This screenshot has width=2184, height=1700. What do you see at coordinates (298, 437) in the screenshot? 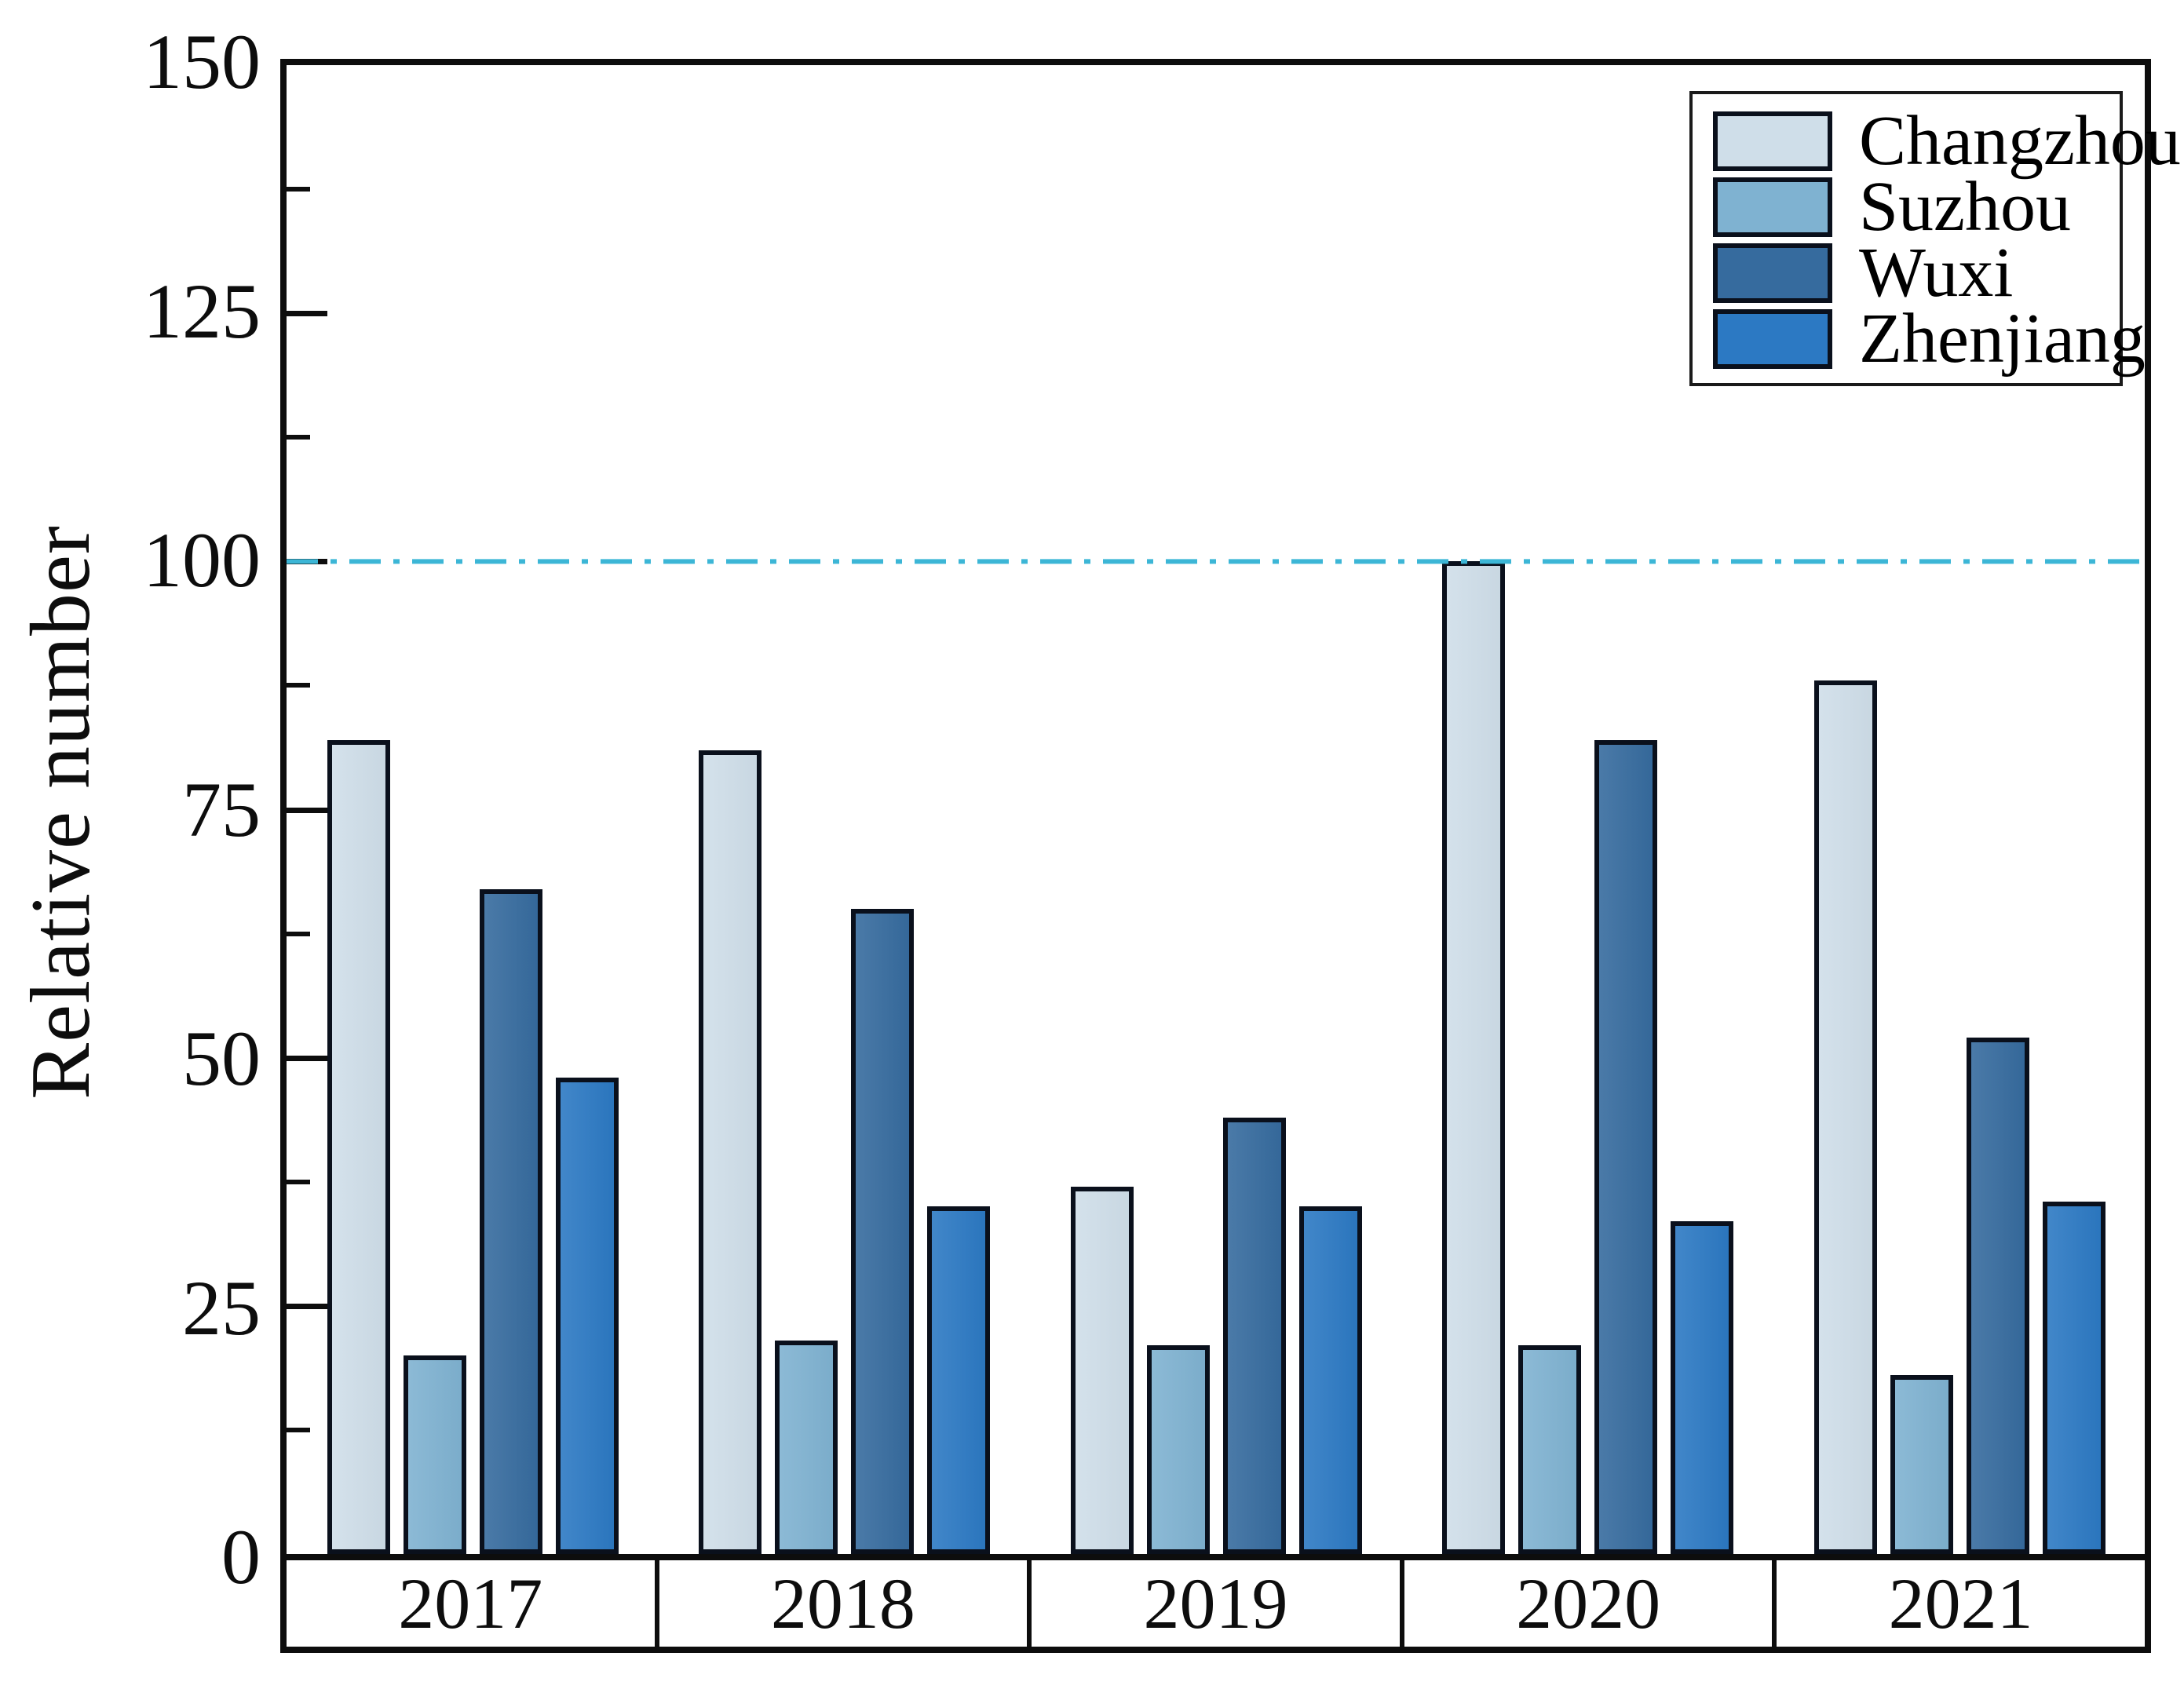
I see `y-minor-tick-112.5` at bounding box center [298, 437].